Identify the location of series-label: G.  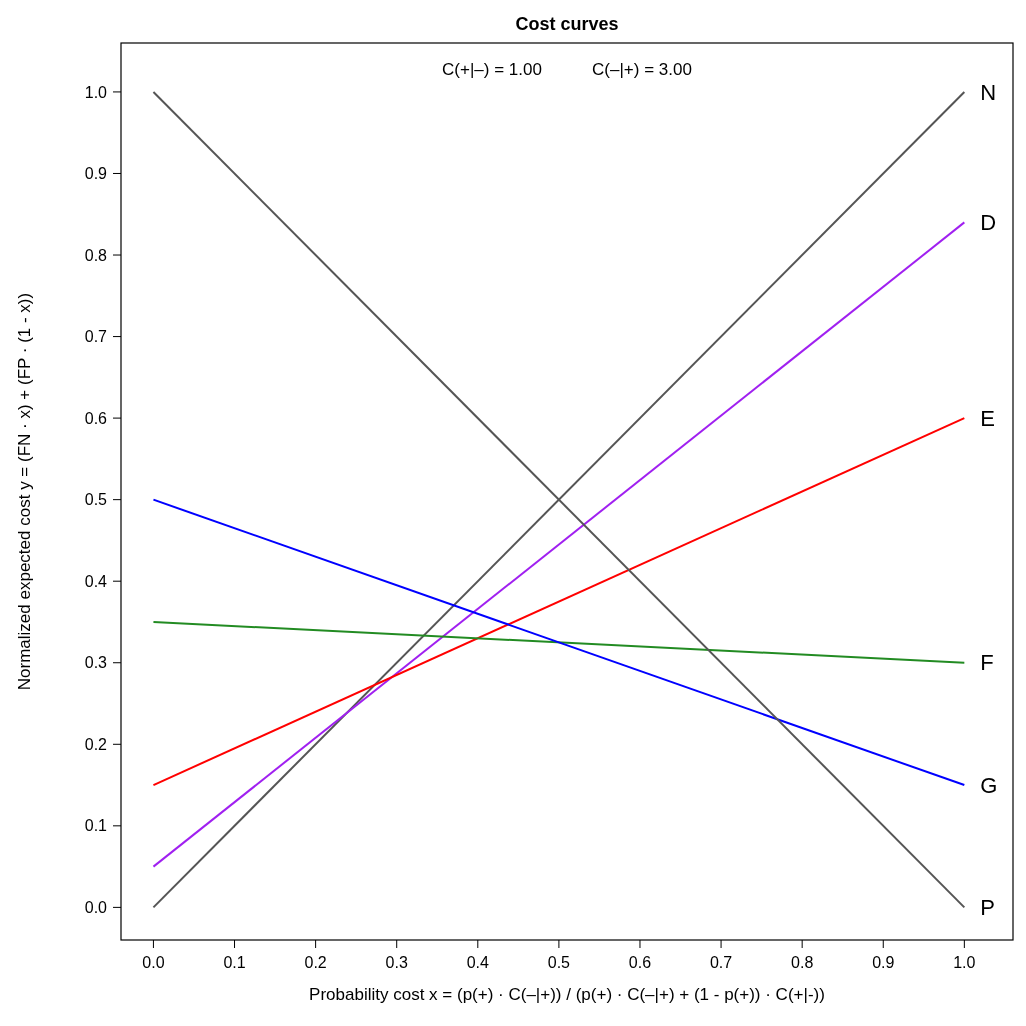
(989, 785).